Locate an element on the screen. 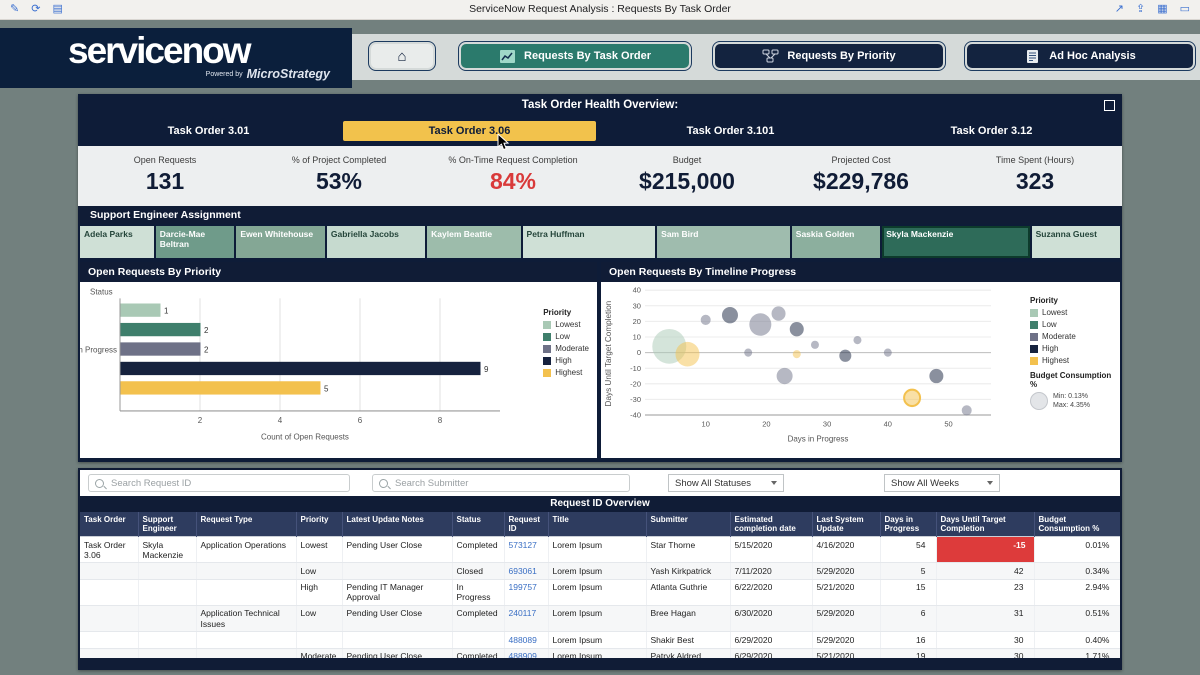  window-icon: ▭ is located at coordinates (1184, 9).